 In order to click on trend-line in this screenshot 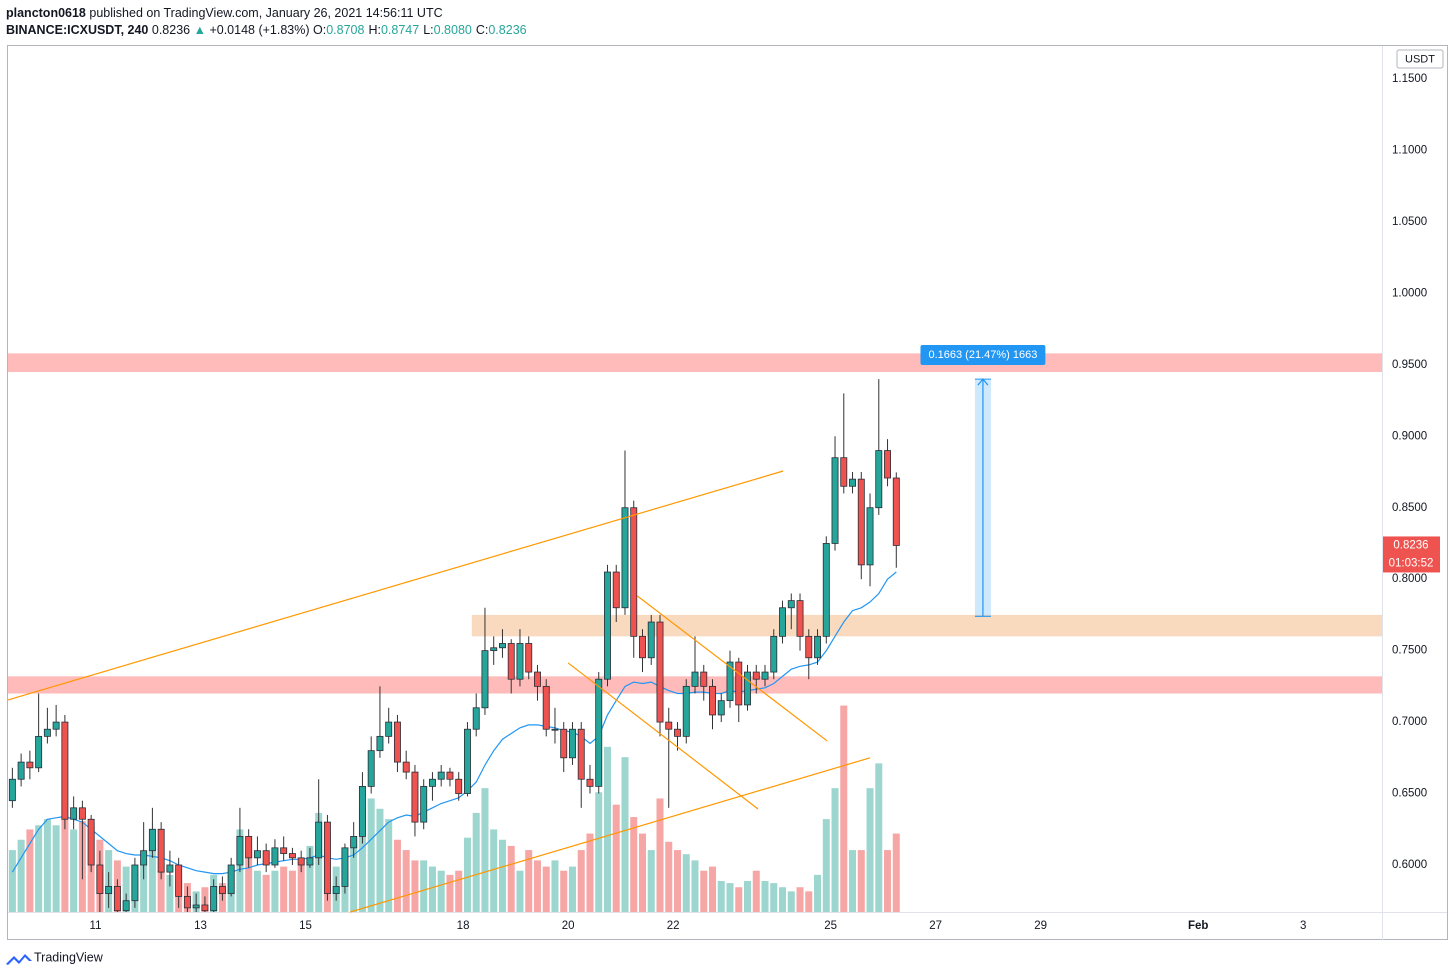, I will do `click(732, 668)`.